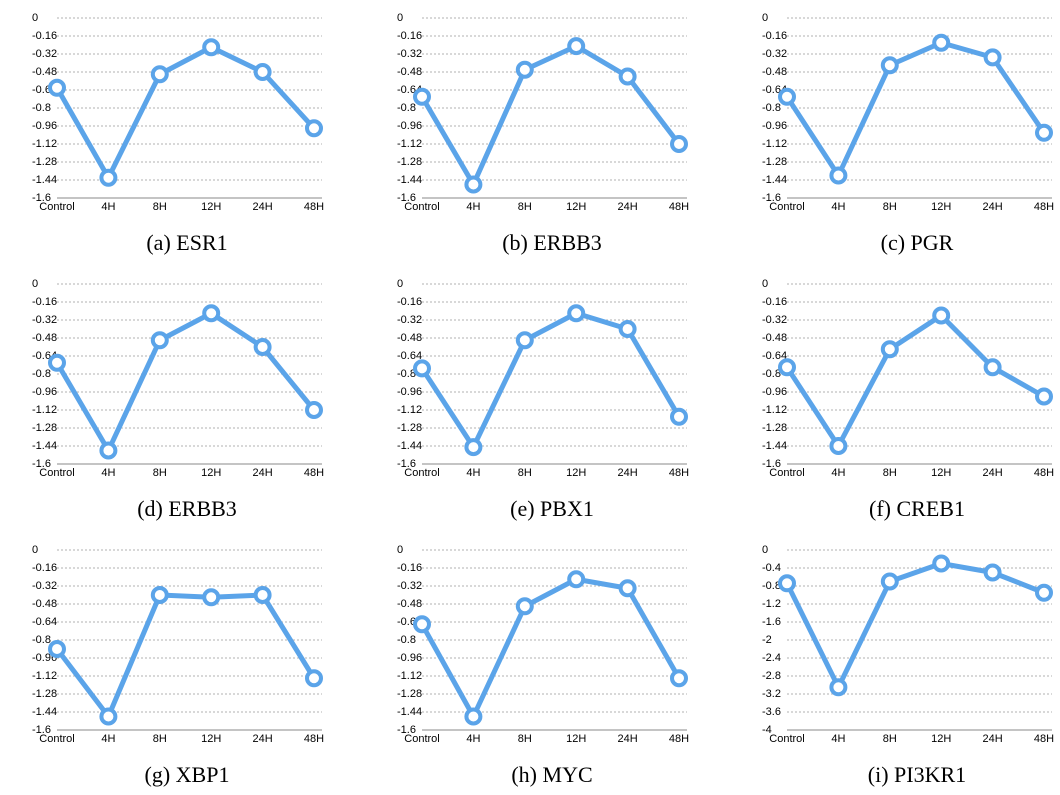  Describe the element at coordinates (211, 207) in the screenshot. I see `x-tick-label: 12H` at that location.